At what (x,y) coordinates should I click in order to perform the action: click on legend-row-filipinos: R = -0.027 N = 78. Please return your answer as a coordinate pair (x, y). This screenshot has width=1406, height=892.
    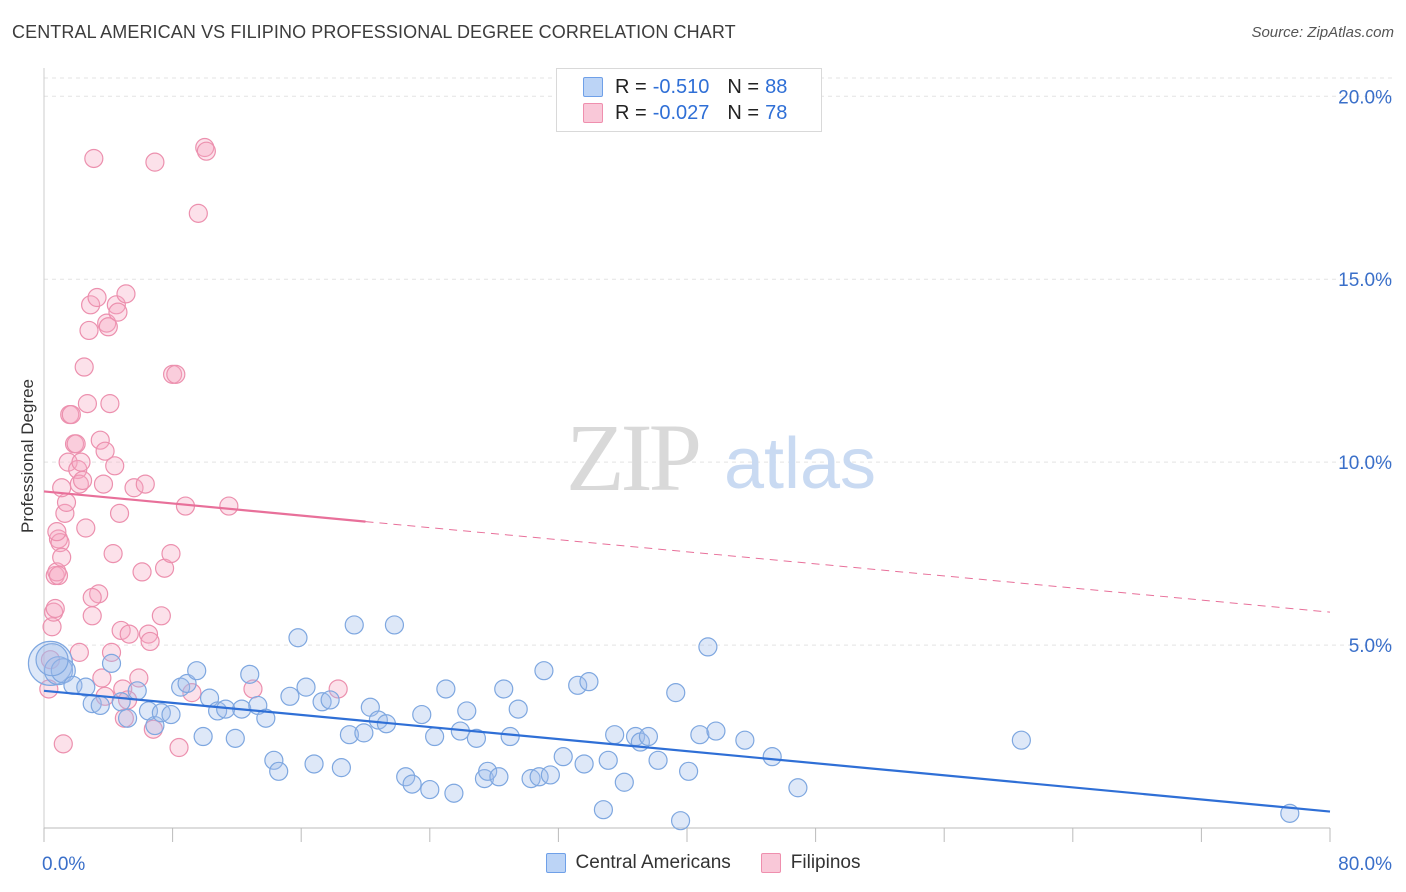
    Looking at the image, I should click on (685, 113).